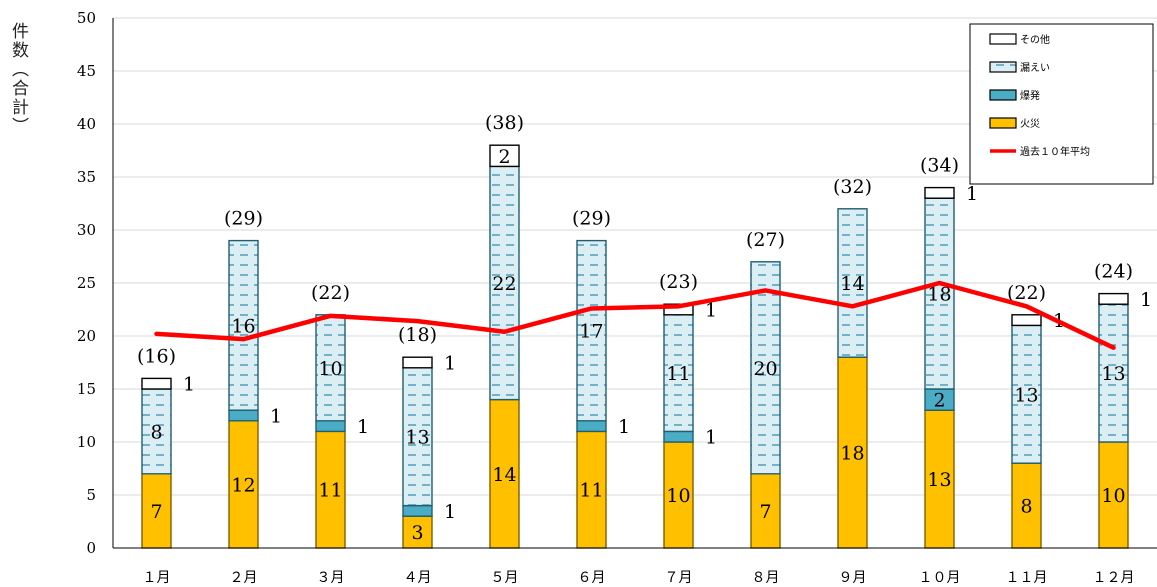 This screenshot has width=1157, height=587. I want to click on legend-box, so click(1061, 104).